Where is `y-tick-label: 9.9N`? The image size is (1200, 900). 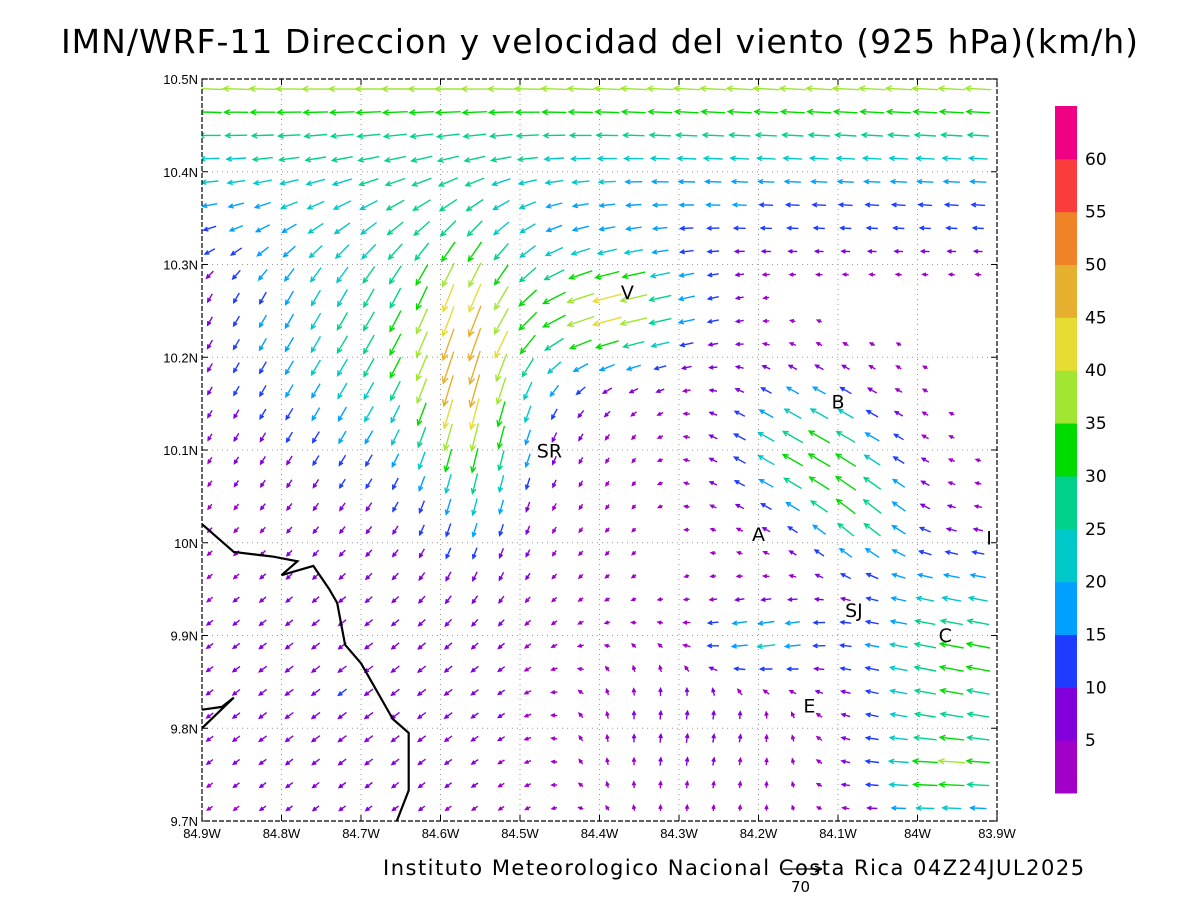
y-tick-label: 9.9N is located at coordinates (184, 636).